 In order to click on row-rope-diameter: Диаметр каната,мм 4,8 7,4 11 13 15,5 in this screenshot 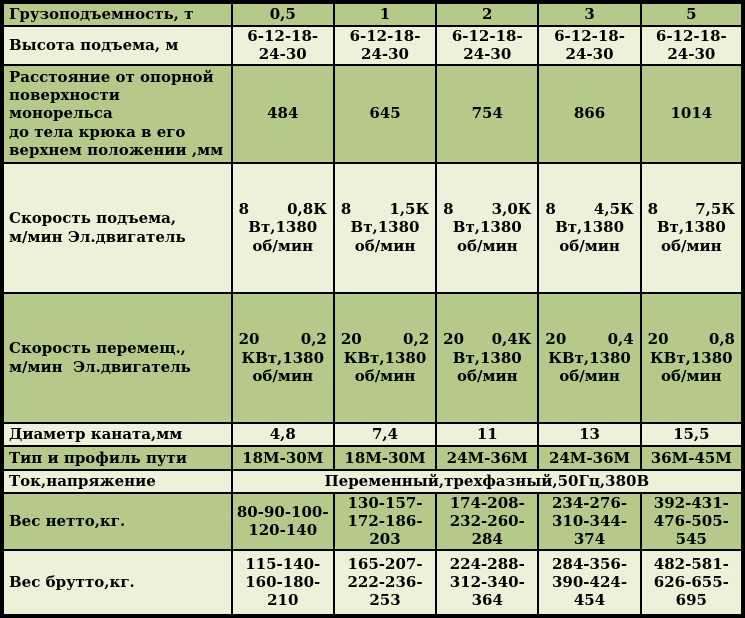, I will do `click(373, 434)`.